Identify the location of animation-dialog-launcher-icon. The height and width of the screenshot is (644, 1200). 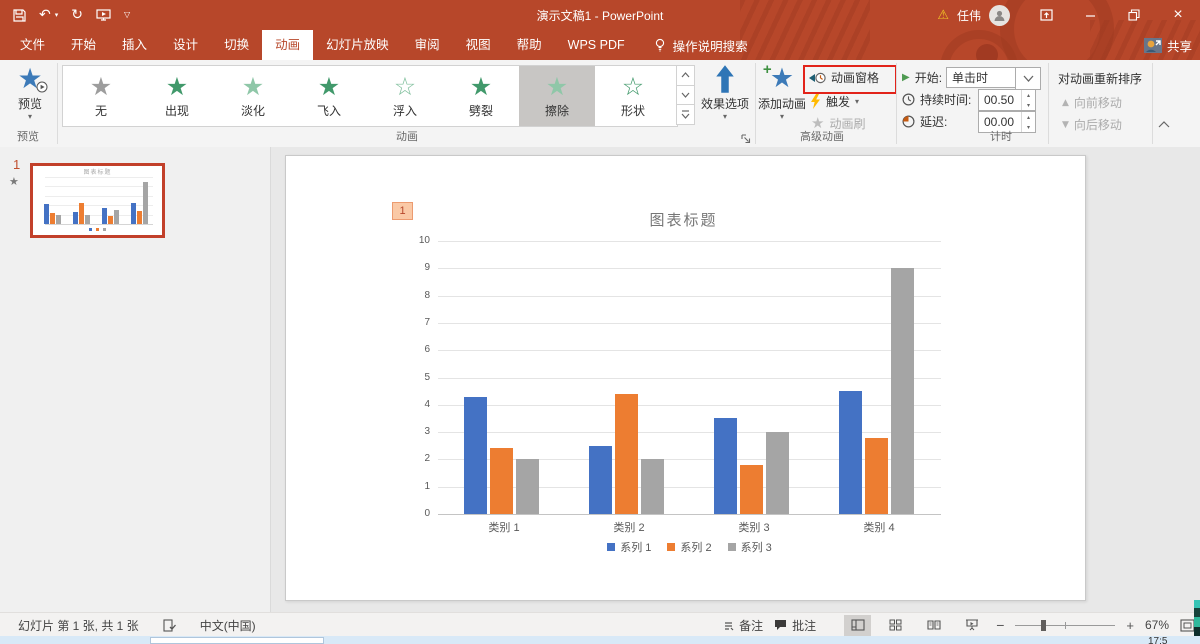
(746, 139).